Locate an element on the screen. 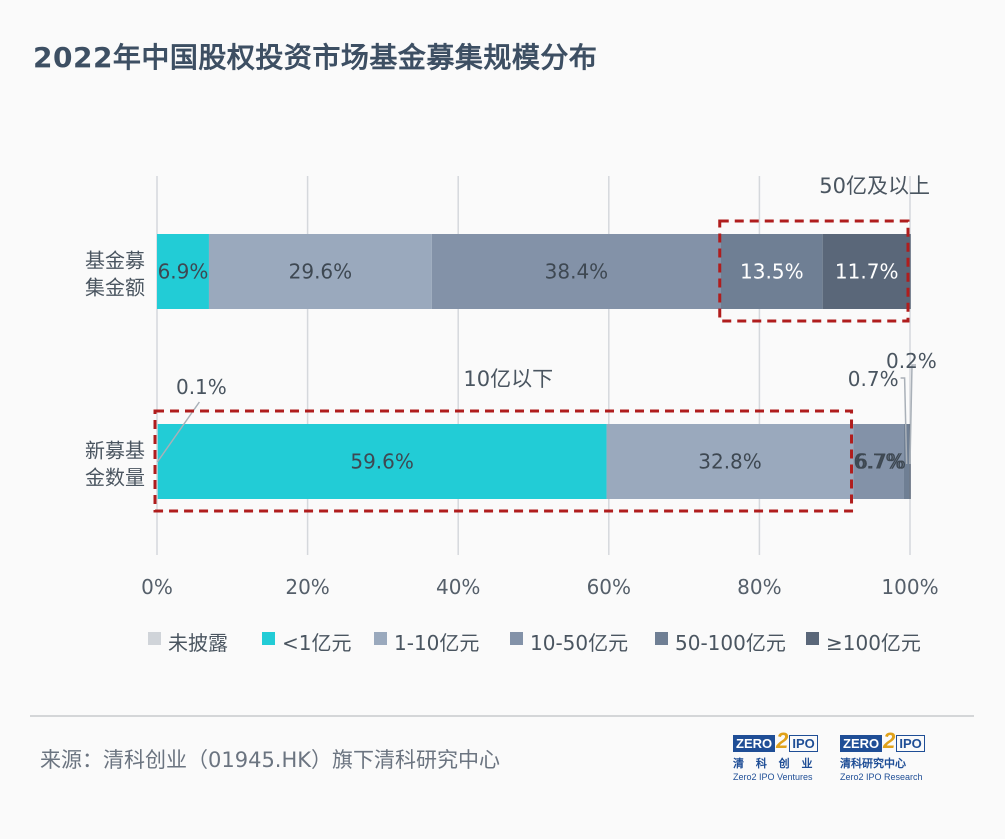 The height and width of the screenshot is (839, 1005). data-label: 59.6% is located at coordinates (382, 462).